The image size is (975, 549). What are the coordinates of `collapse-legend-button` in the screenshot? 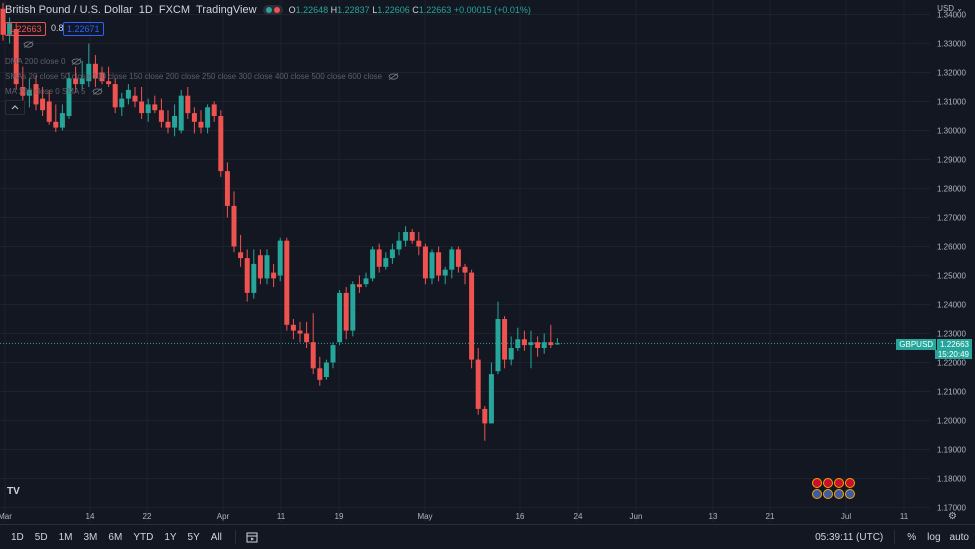 It's located at (15, 107).